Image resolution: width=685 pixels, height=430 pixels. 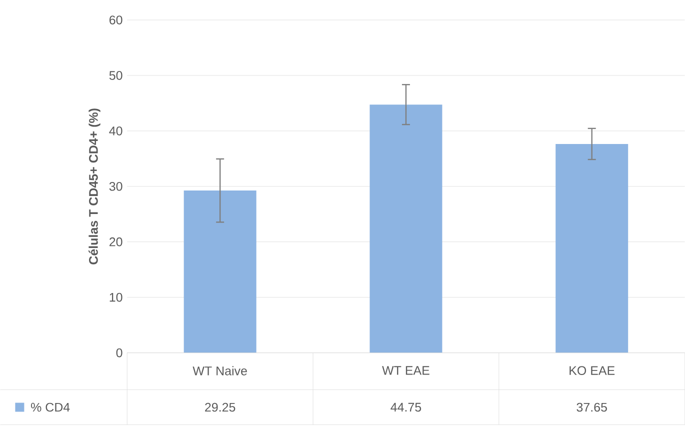 What do you see at coordinates (591, 407) in the screenshot?
I see `data-label: 37.65` at bounding box center [591, 407].